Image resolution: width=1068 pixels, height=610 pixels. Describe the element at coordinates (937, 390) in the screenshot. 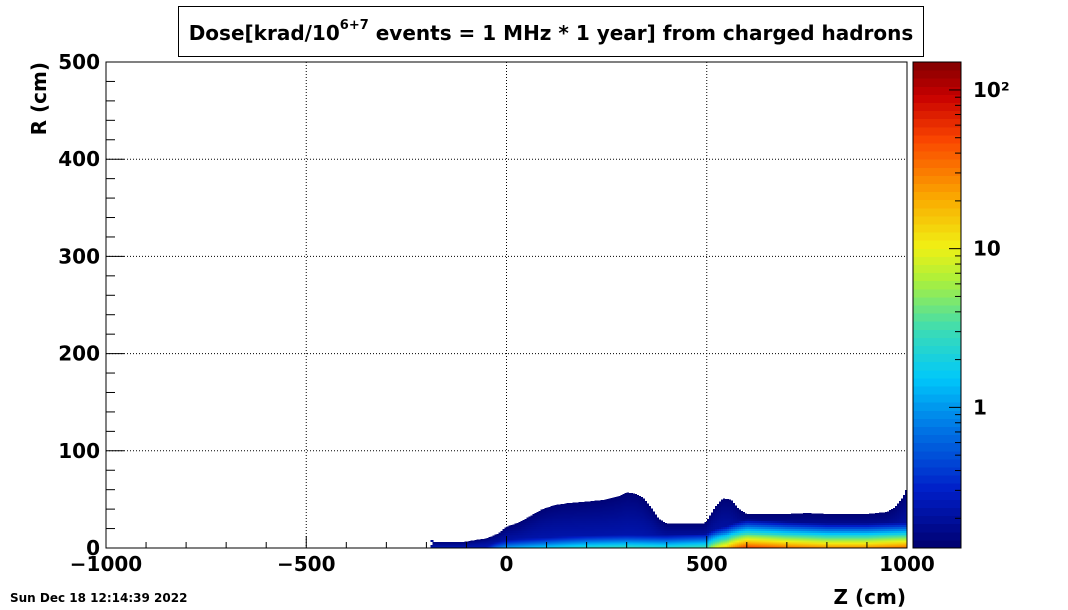

I see `color-scale-band` at that location.